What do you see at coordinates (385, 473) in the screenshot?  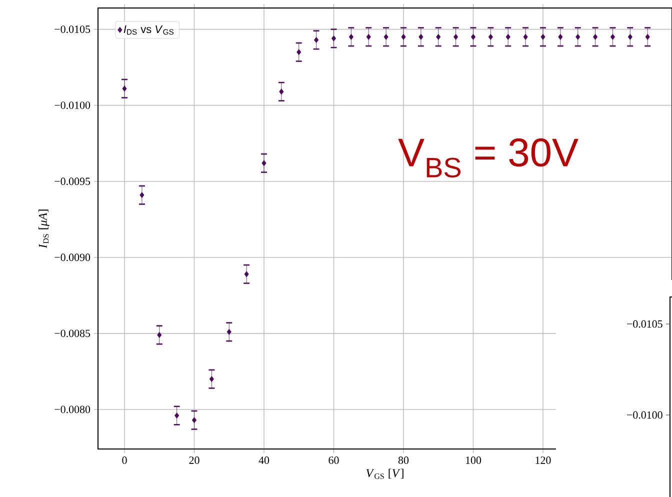 I see `x-axis-title: V$_{GS}$ [V]` at bounding box center [385, 473].